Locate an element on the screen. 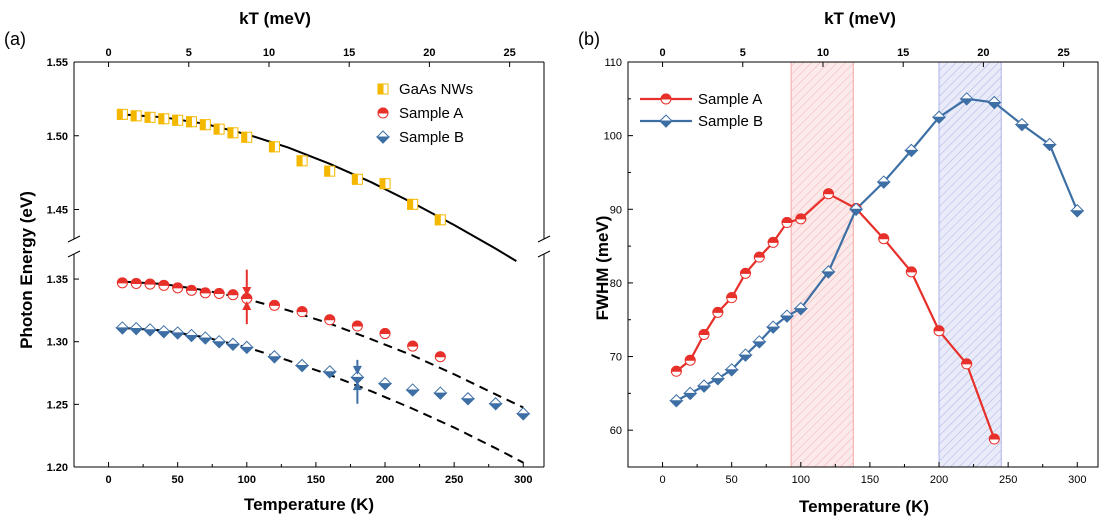 The width and height of the screenshot is (1104, 519). panel-b-x-axis-title: Temperature (K) is located at coordinates (864, 506).